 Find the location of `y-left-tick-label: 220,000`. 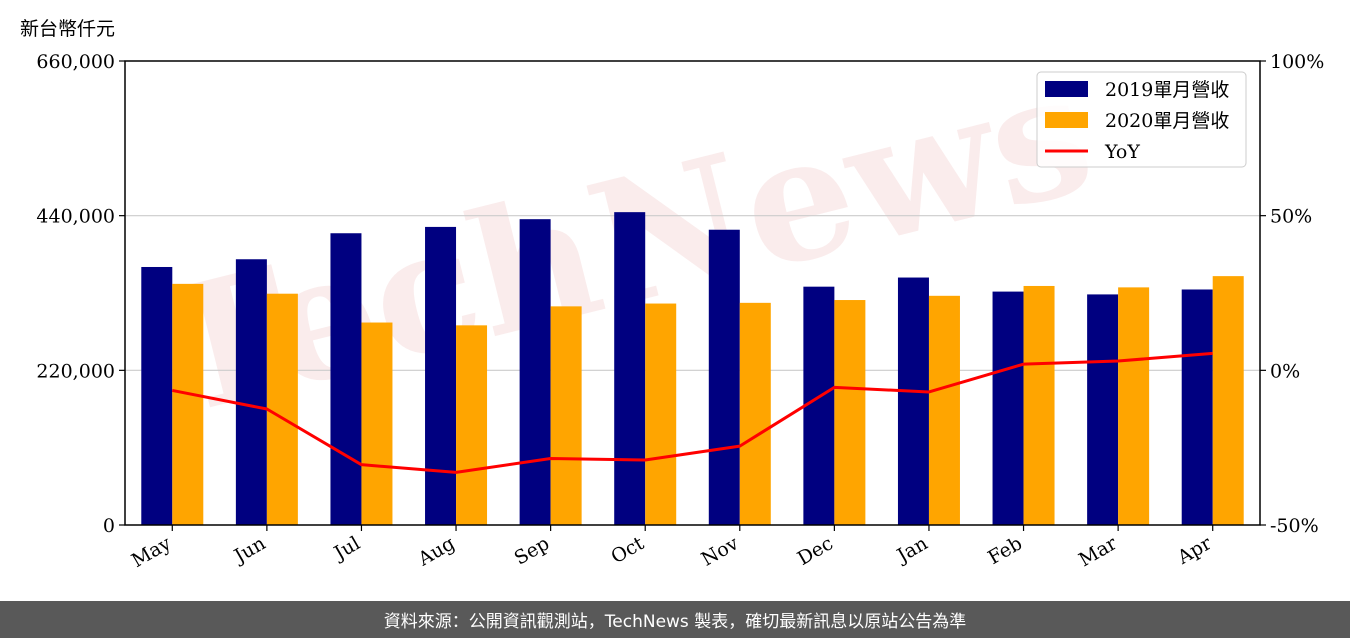

y-left-tick-label: 220,000 is located at coordinates (75, 371).